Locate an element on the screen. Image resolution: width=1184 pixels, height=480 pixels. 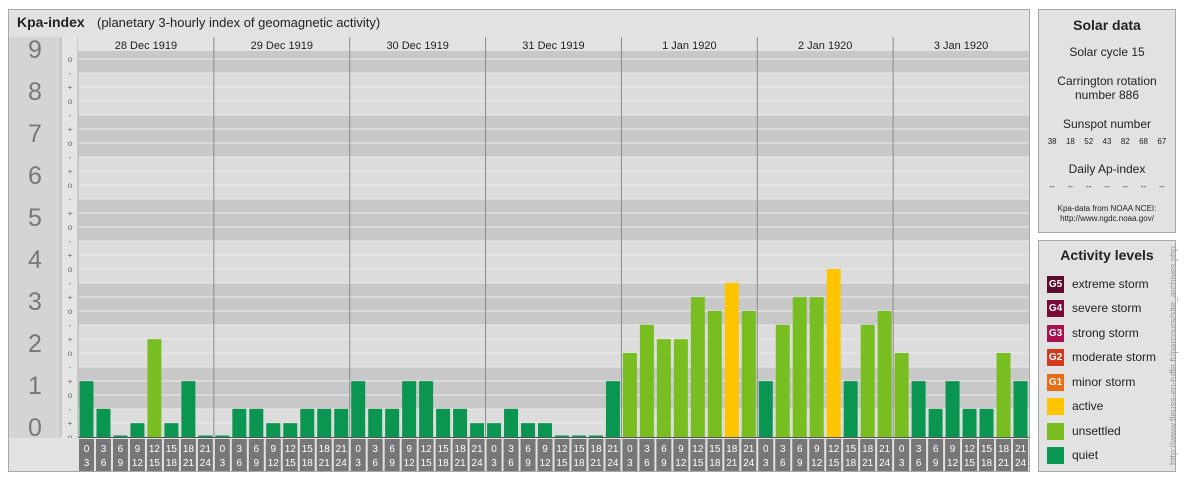
y-tick-label: 2 is located at coordinates (35, 344).